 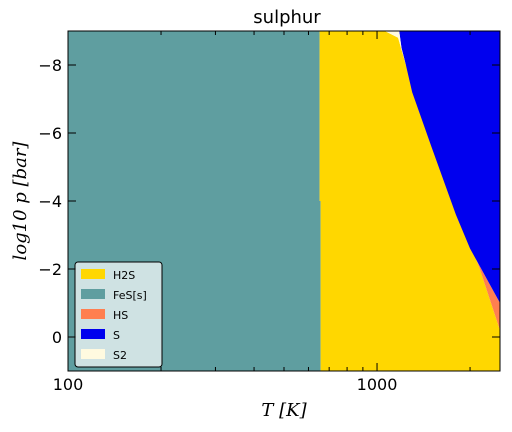 I want to click on legend-swatch-s2, so click(x=93, y=354).